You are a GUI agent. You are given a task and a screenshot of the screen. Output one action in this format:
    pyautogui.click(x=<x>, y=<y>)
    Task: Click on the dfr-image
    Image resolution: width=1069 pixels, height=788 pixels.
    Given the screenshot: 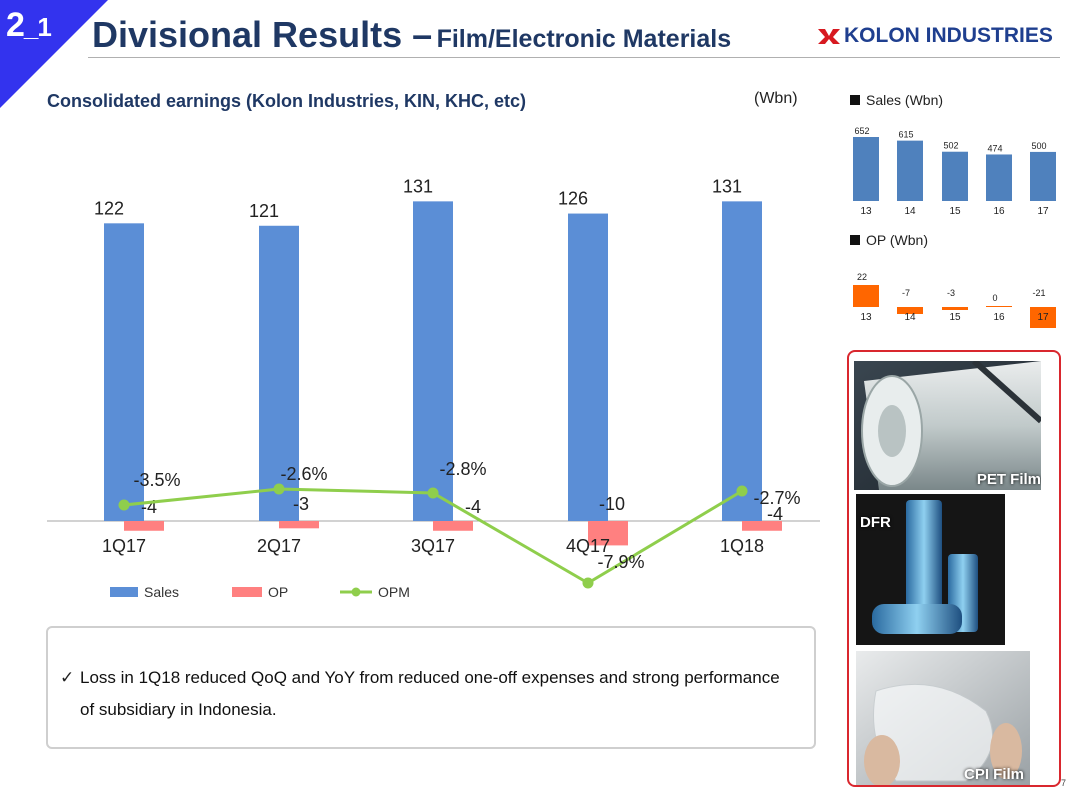 What is the action you would take?
    pyautogui.click(x=930, y=569)
    